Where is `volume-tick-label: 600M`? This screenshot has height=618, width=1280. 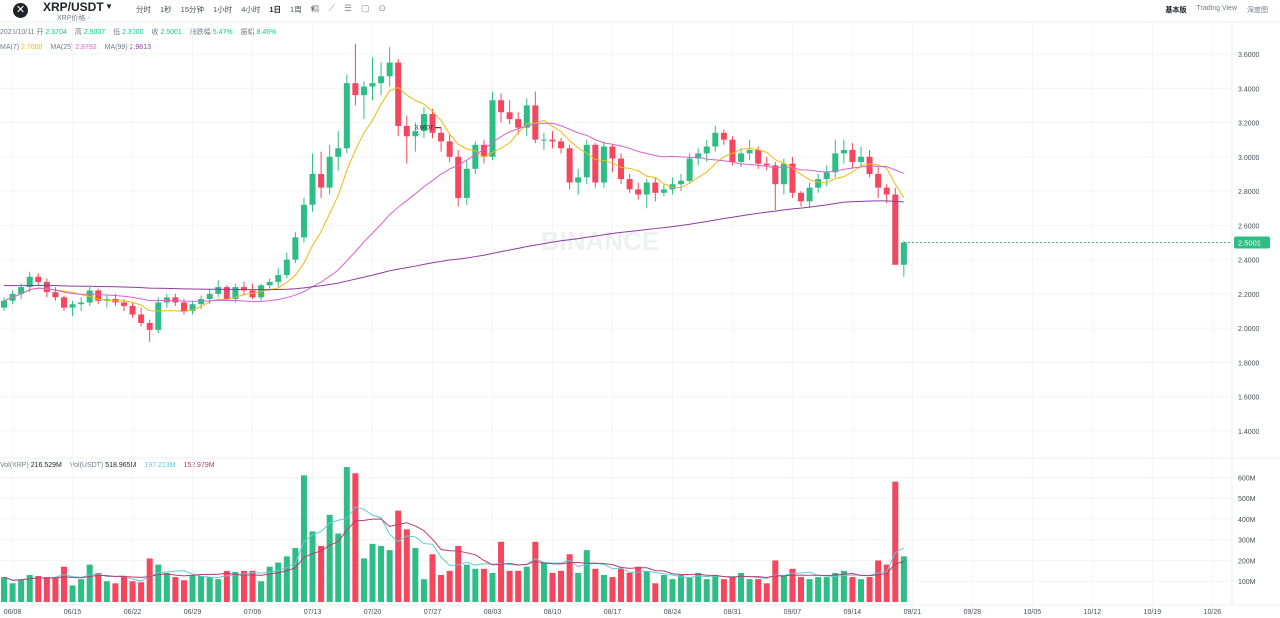 volume-tick-label: 600M is located at coordinates (1247, 478).